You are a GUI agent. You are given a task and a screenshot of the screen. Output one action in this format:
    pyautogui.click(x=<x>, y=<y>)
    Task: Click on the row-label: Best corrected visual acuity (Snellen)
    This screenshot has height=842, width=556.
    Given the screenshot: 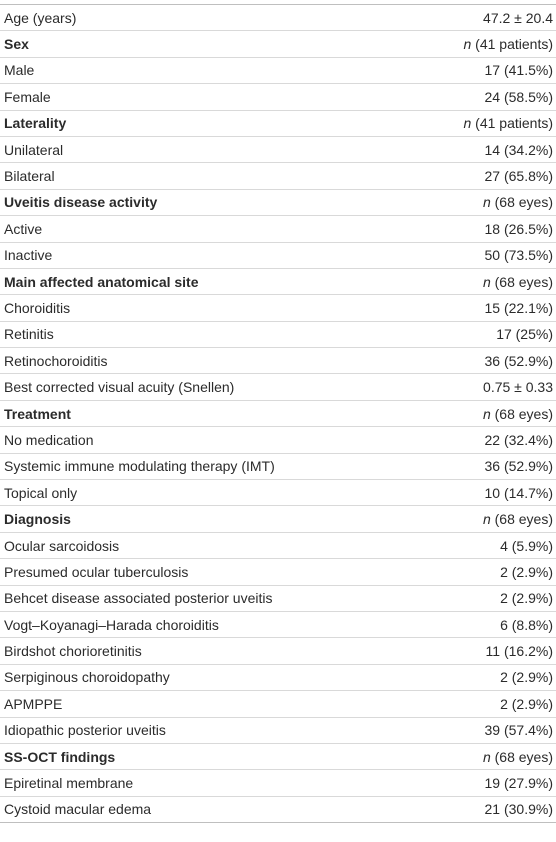 What is the action you would take?
    pyautogui.click(x=206, y=387)
    